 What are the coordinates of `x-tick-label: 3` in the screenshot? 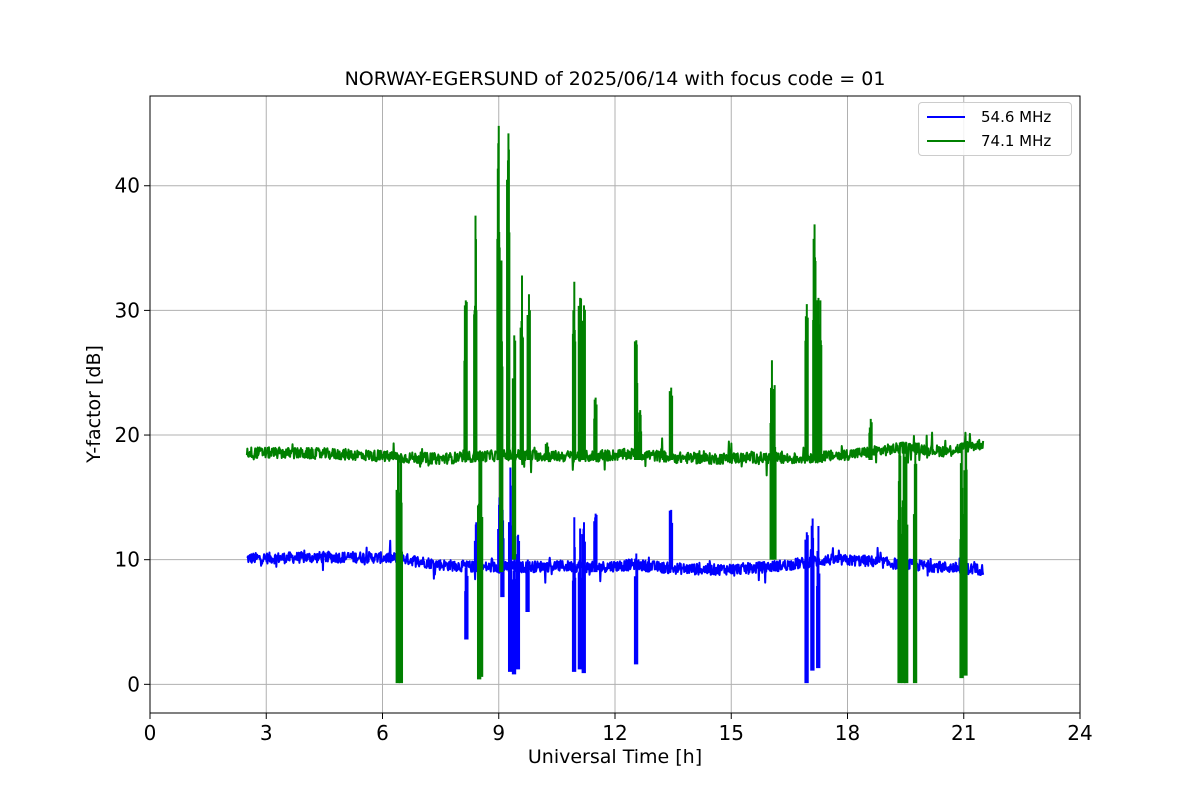 It's located at (266, 733).